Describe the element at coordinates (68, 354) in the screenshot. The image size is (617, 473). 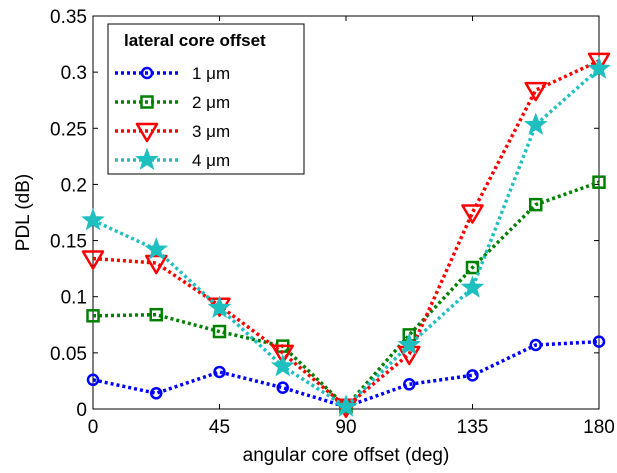
I see `y-tick-label: 0.05` at that location.